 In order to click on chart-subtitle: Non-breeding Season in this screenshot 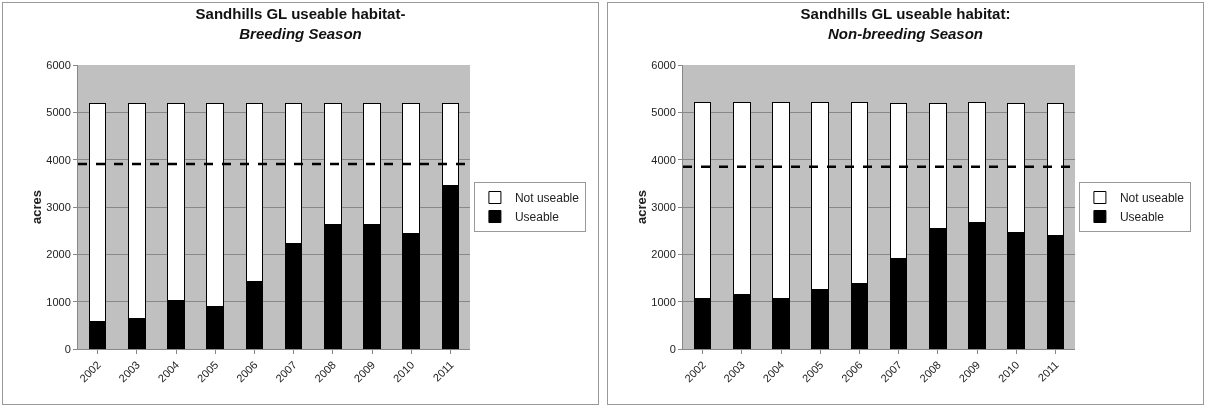, I will do `click(905, 33)`.